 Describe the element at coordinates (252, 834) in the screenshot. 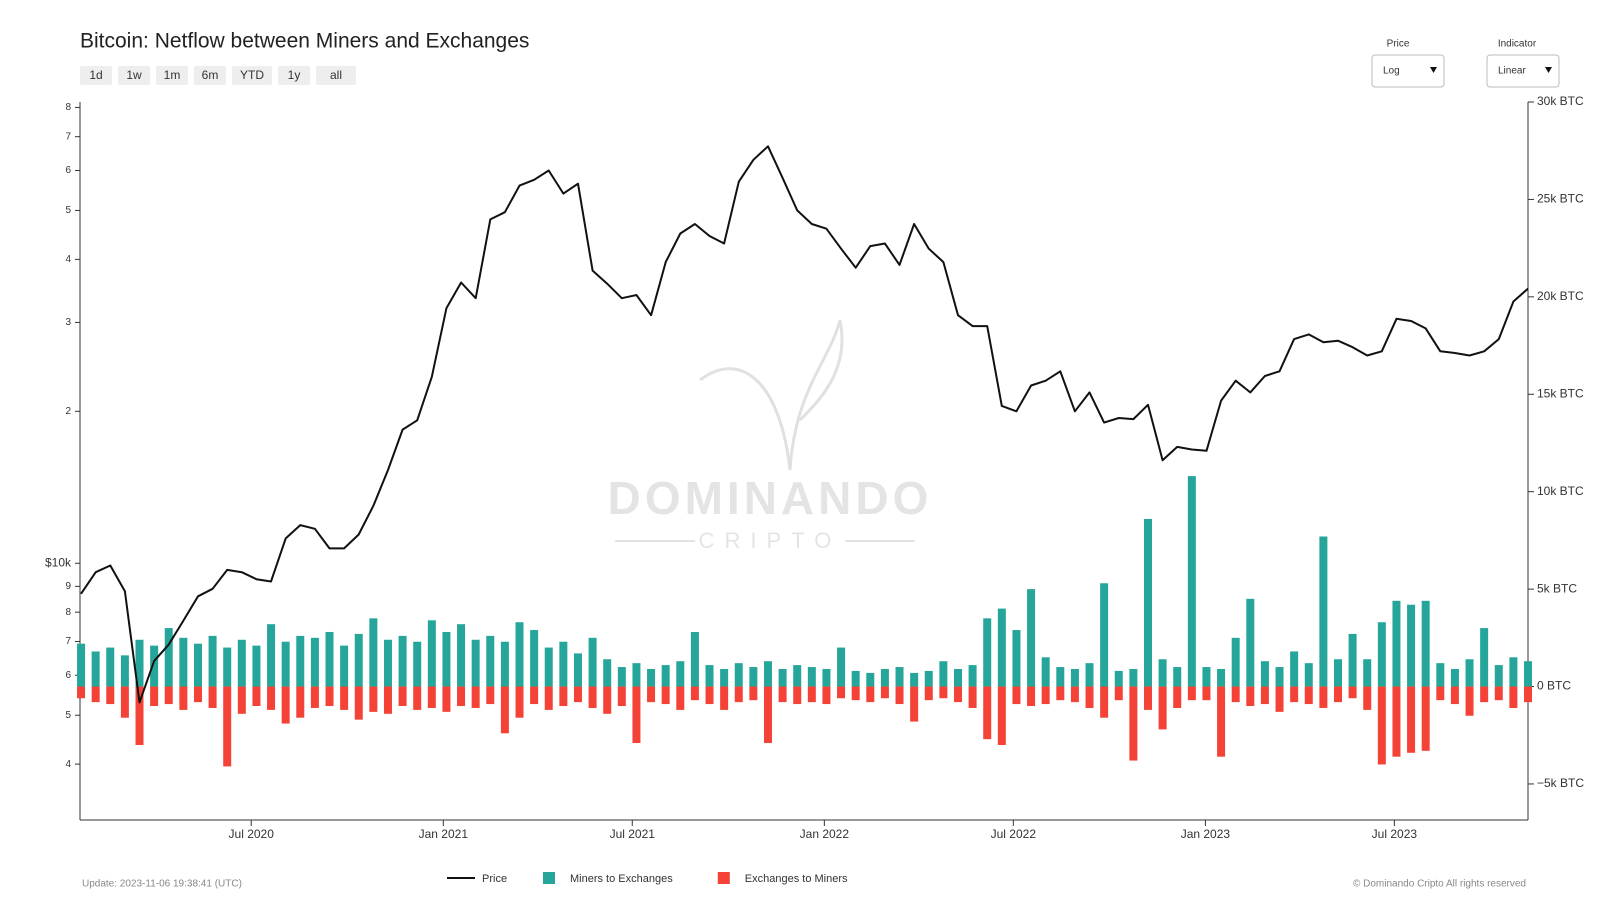

I see `x-tick-label: Jul 2020` at that location.